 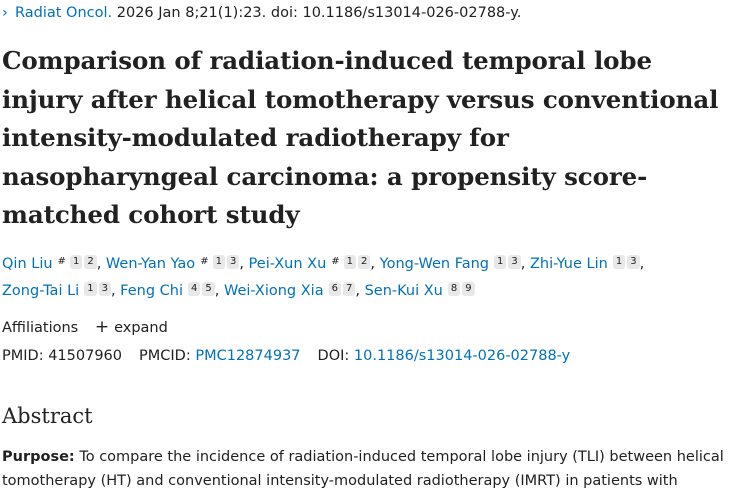 I want to click on author-item: Sen-Kui Xu 8 9, so click(x=419, y=290).